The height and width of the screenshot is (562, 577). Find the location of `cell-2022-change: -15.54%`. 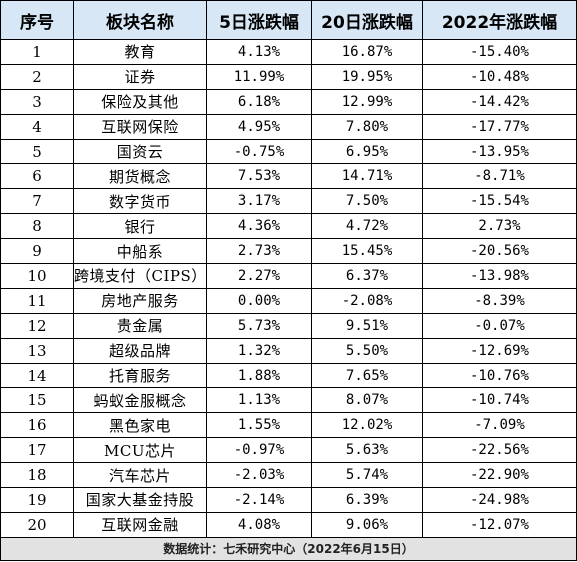

cell-2022-change: -15.54% is located at coordinates (499, 201).